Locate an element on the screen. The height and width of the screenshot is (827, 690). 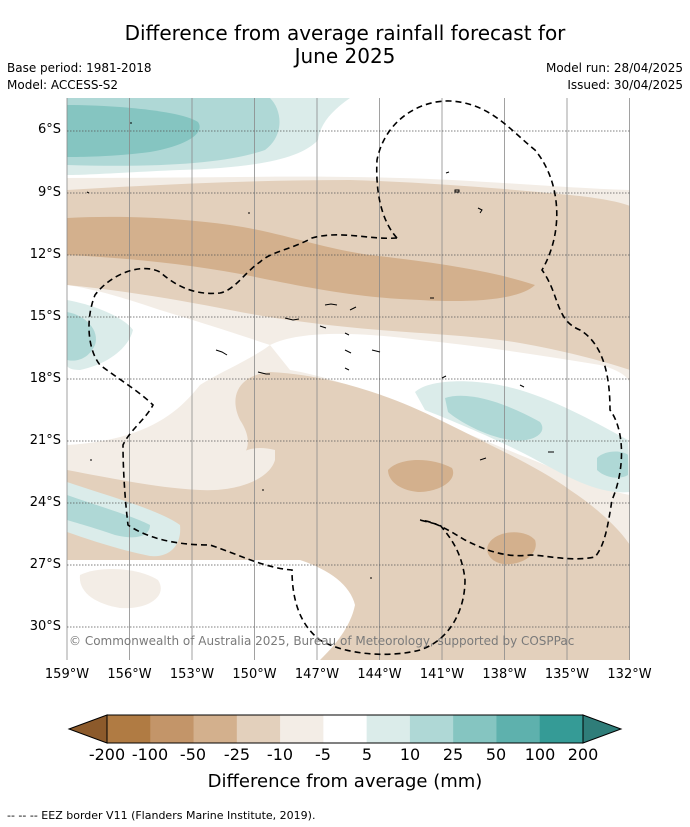
colorbar-frame is located at coordinates (345, 729).